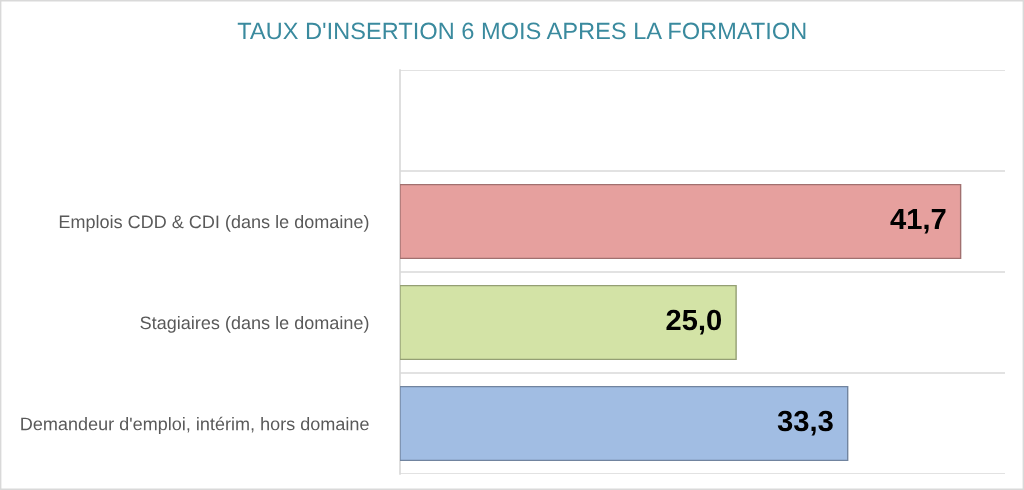 The image size is (1024, 490). I want to click on y-tick-label: Demandeur d'emploi, intérim, hors domaine, so click(195, 425).